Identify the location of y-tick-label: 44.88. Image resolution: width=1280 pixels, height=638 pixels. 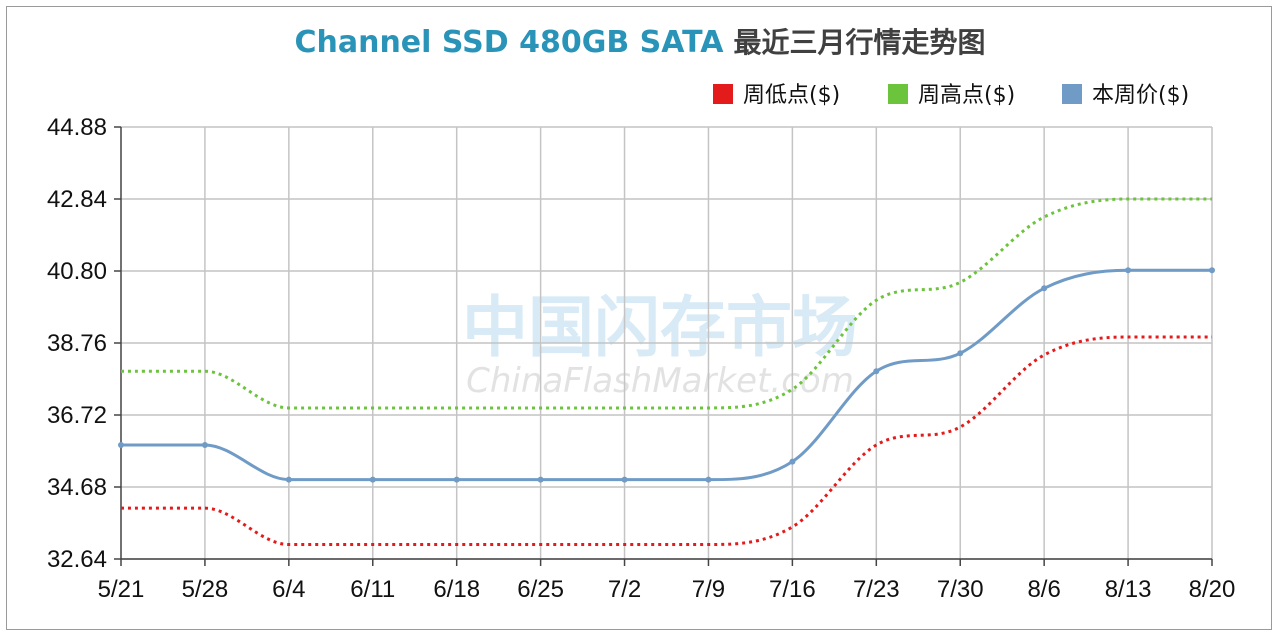
(77, 127).